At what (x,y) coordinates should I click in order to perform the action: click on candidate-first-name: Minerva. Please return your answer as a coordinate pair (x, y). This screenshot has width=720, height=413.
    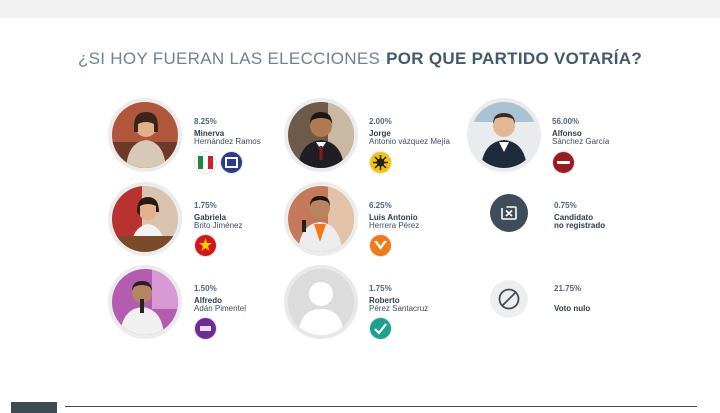
    Looking at the image, I should click on (209, 133).